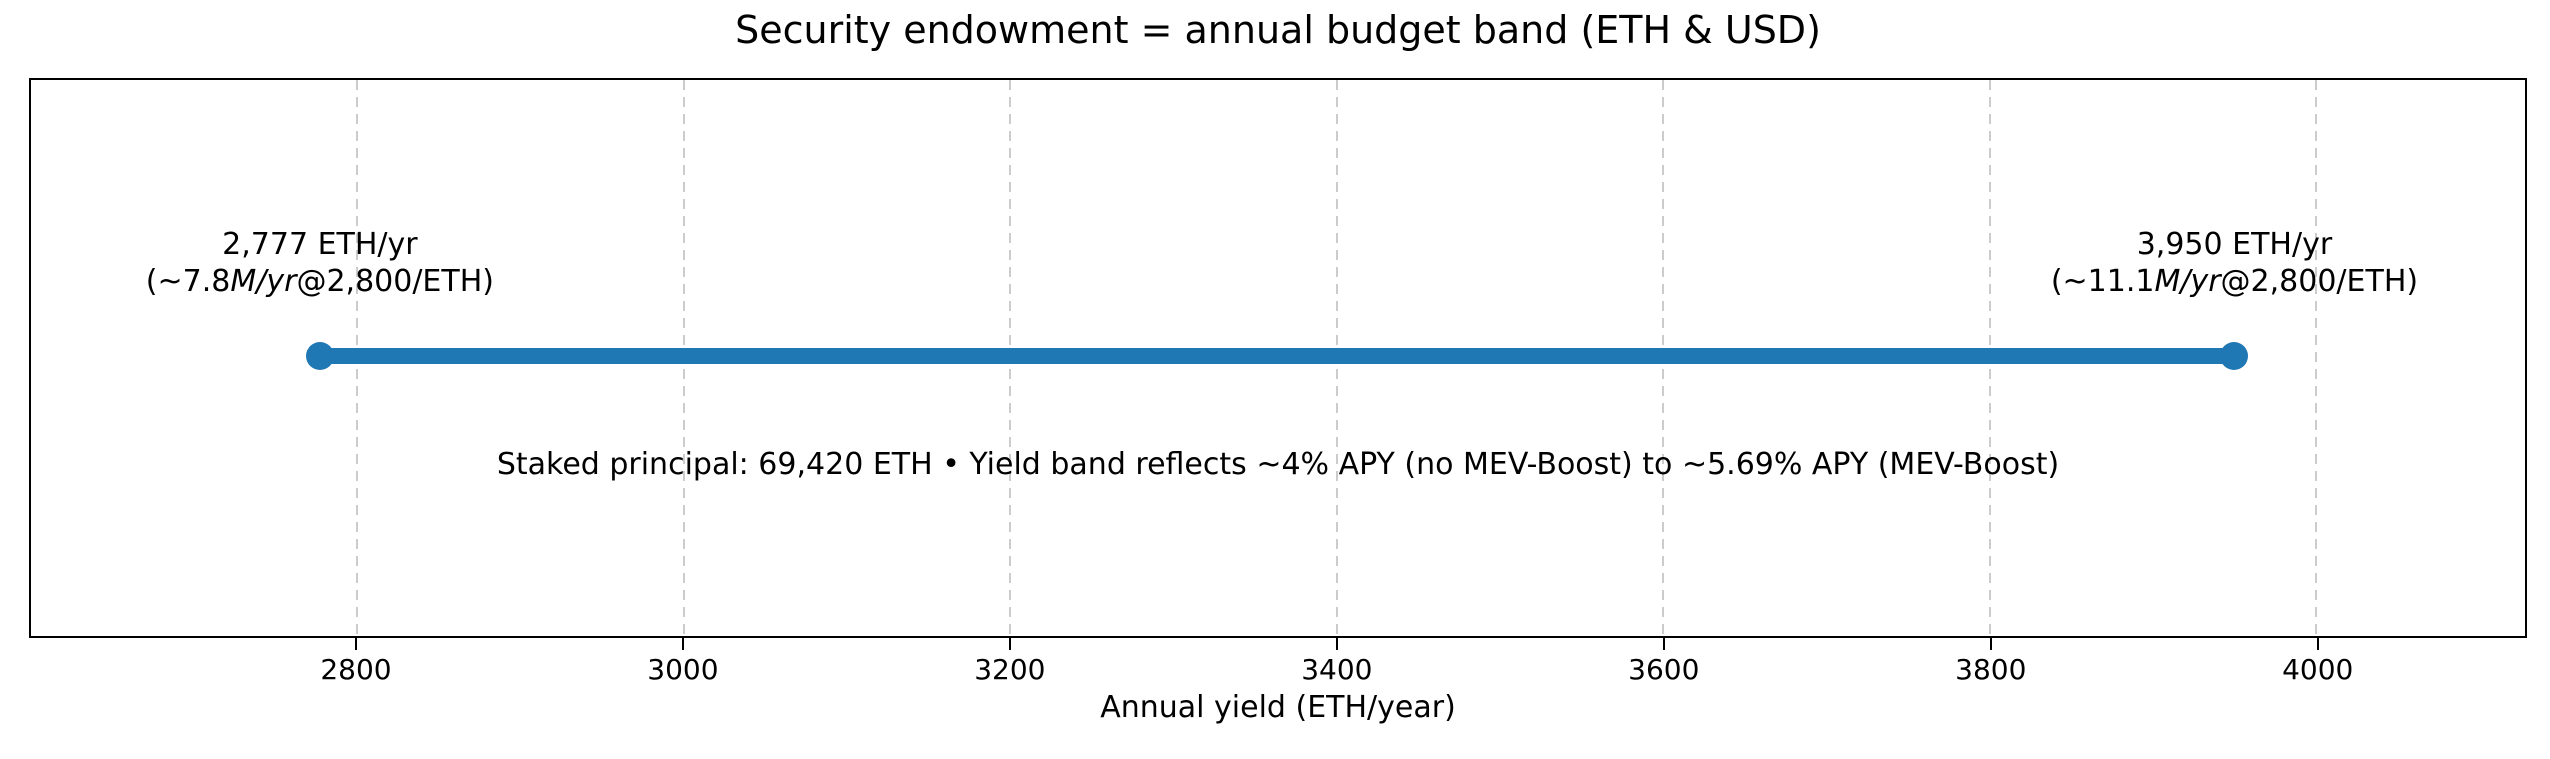 The image size is (2550, 759). I want to click on endpoint-label-max: 3,950 ETH/yr (~11.1M/yr@2,800/ETH), so click(2234, 263).